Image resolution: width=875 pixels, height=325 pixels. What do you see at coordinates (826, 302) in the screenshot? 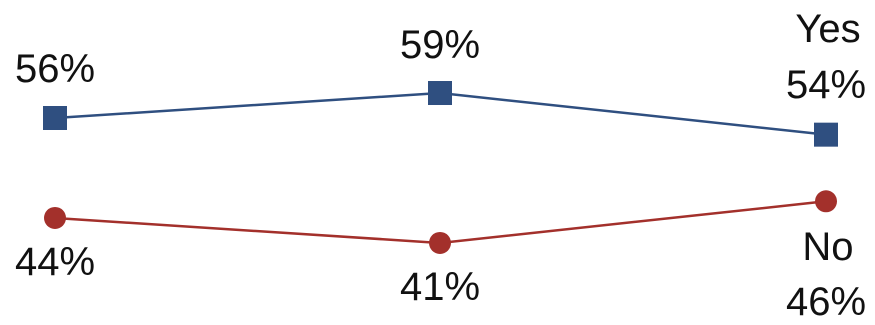
I see `data-label-no-3: 46%` at bounding box center [826, 302].